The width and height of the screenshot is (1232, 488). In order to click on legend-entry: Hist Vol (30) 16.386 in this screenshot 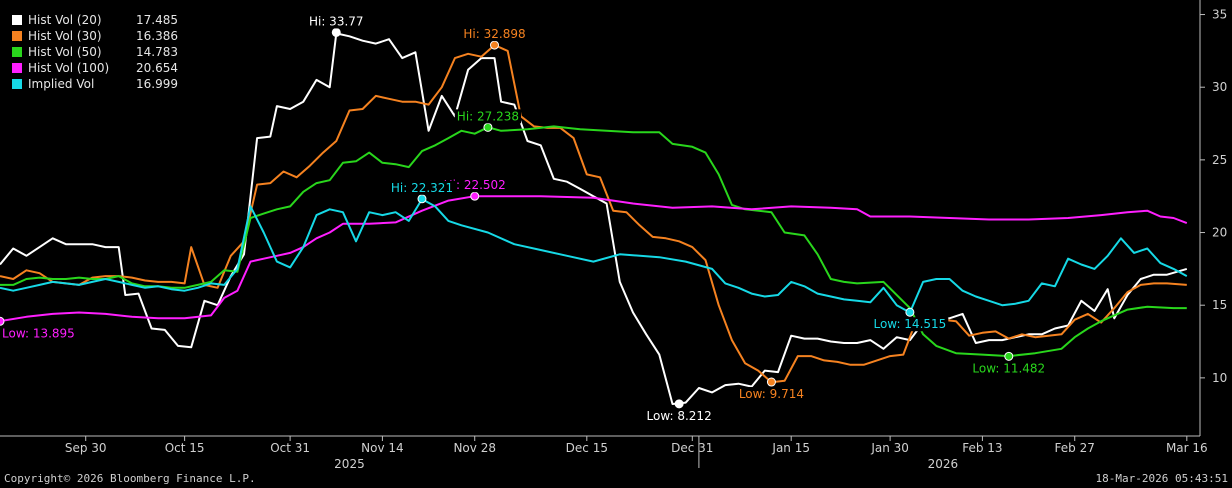, I will do `click(92, 36)`.